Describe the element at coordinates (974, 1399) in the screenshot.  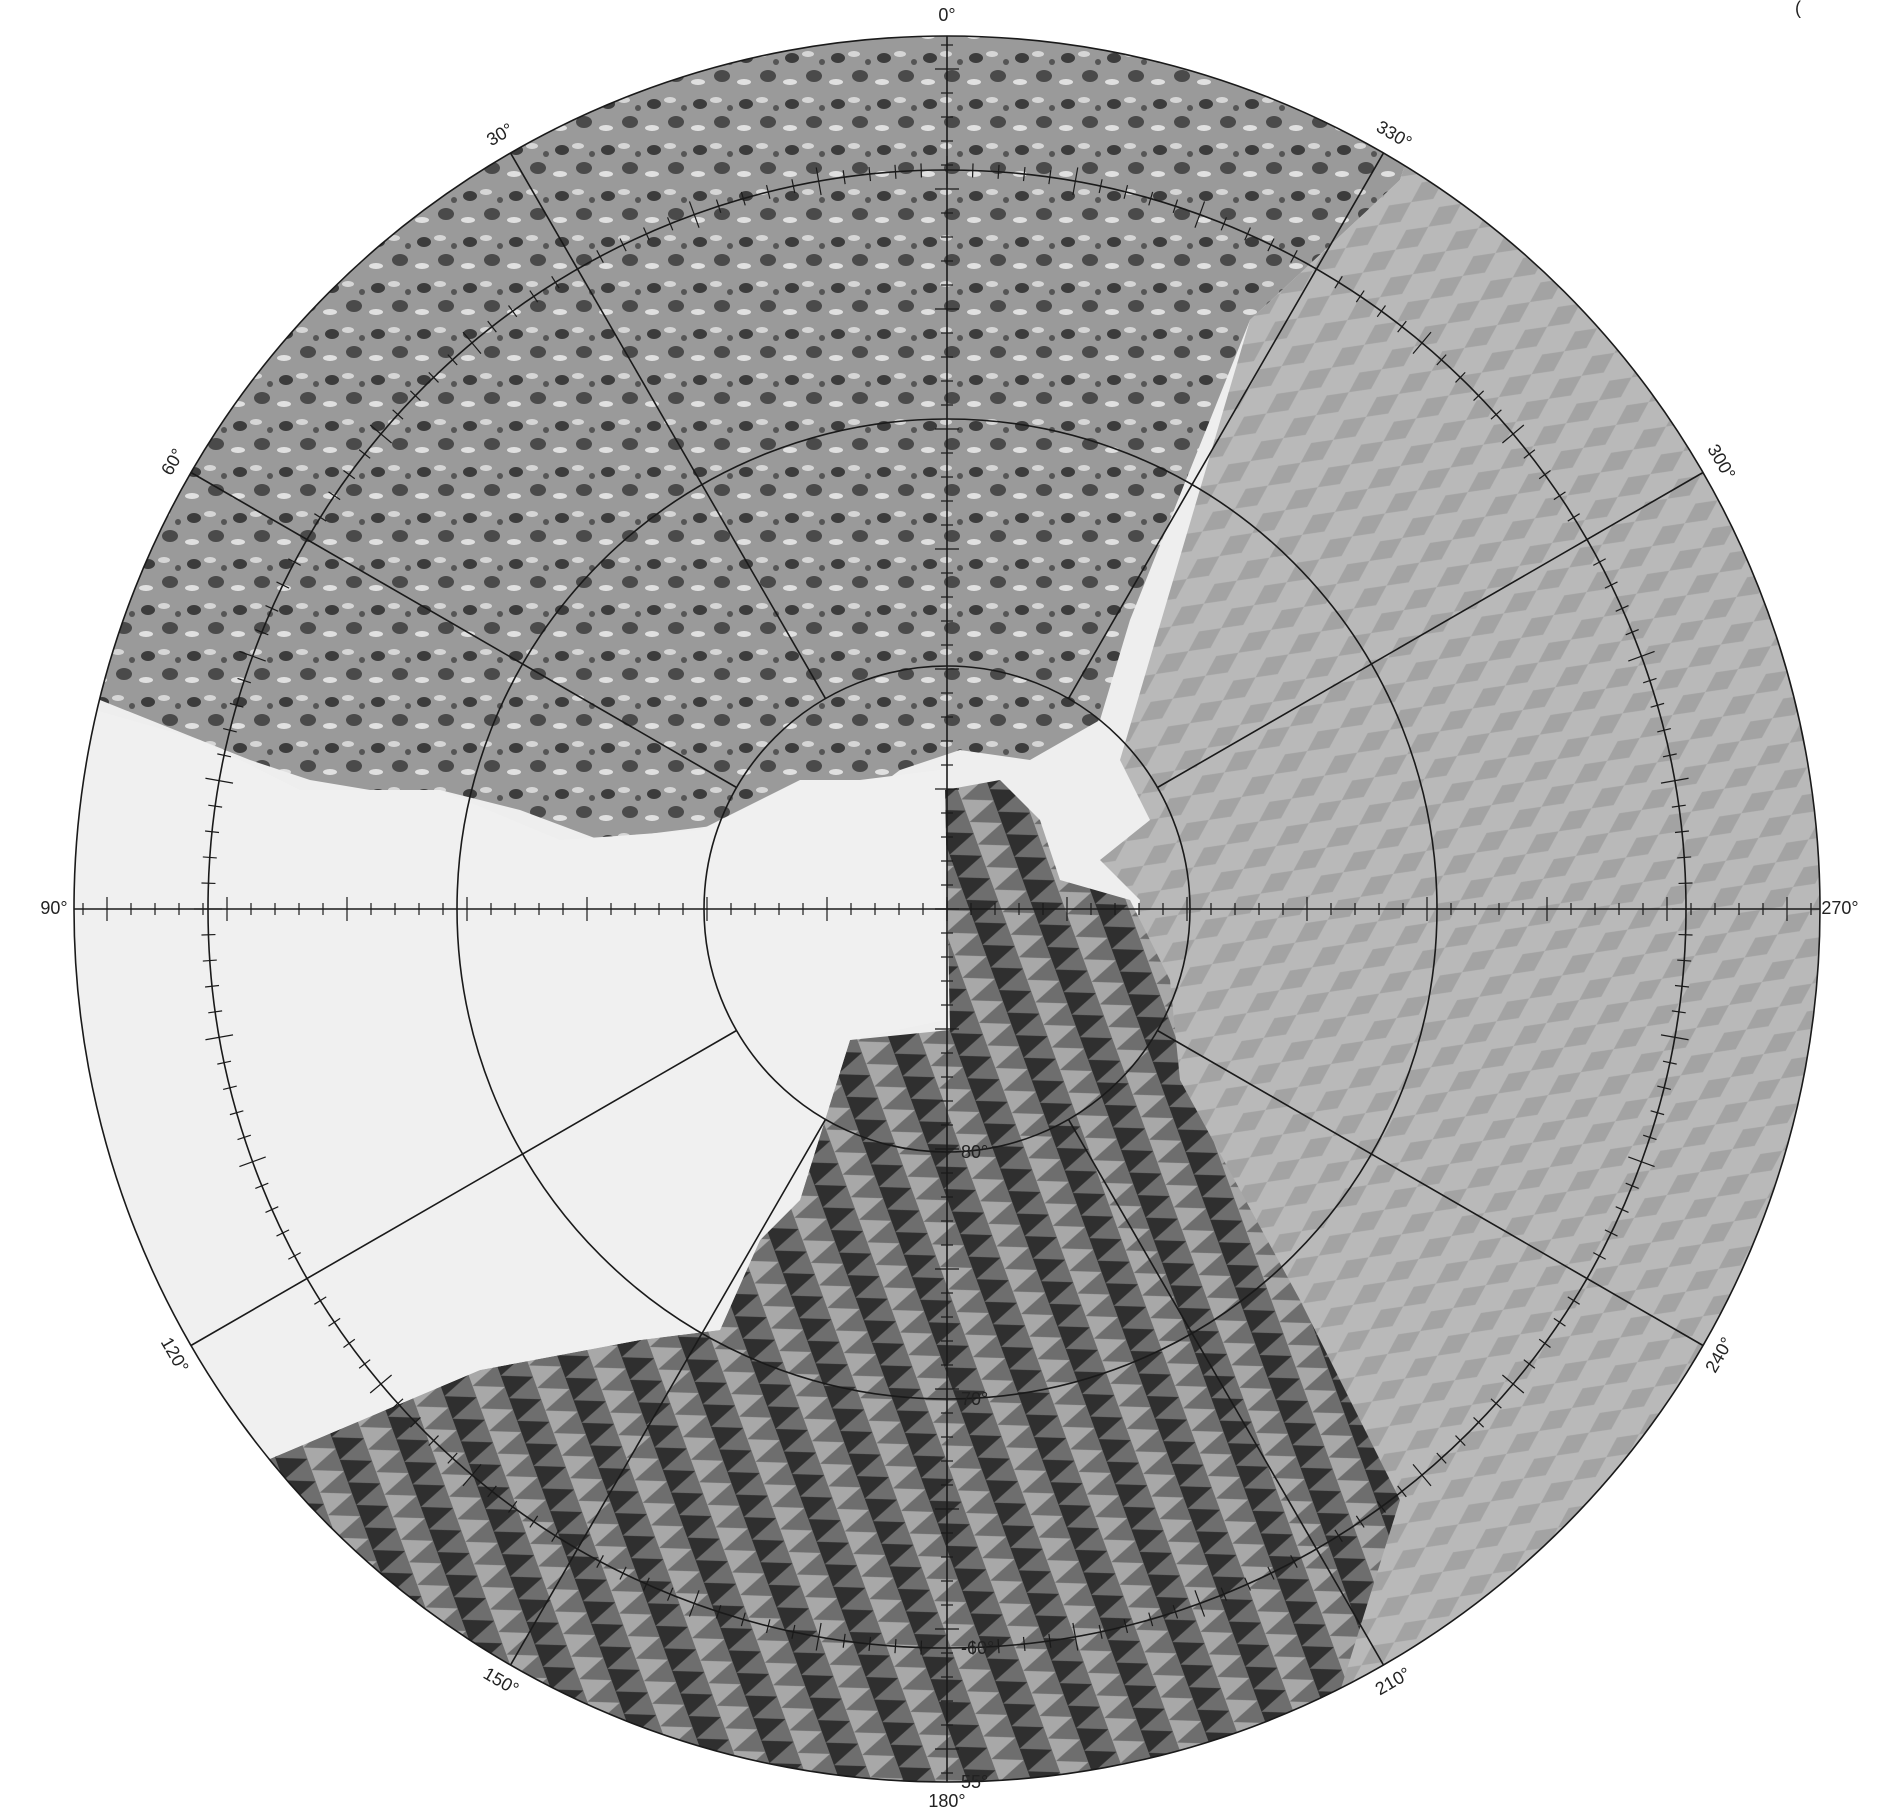
I see `latitude-label: 70°` at that location.